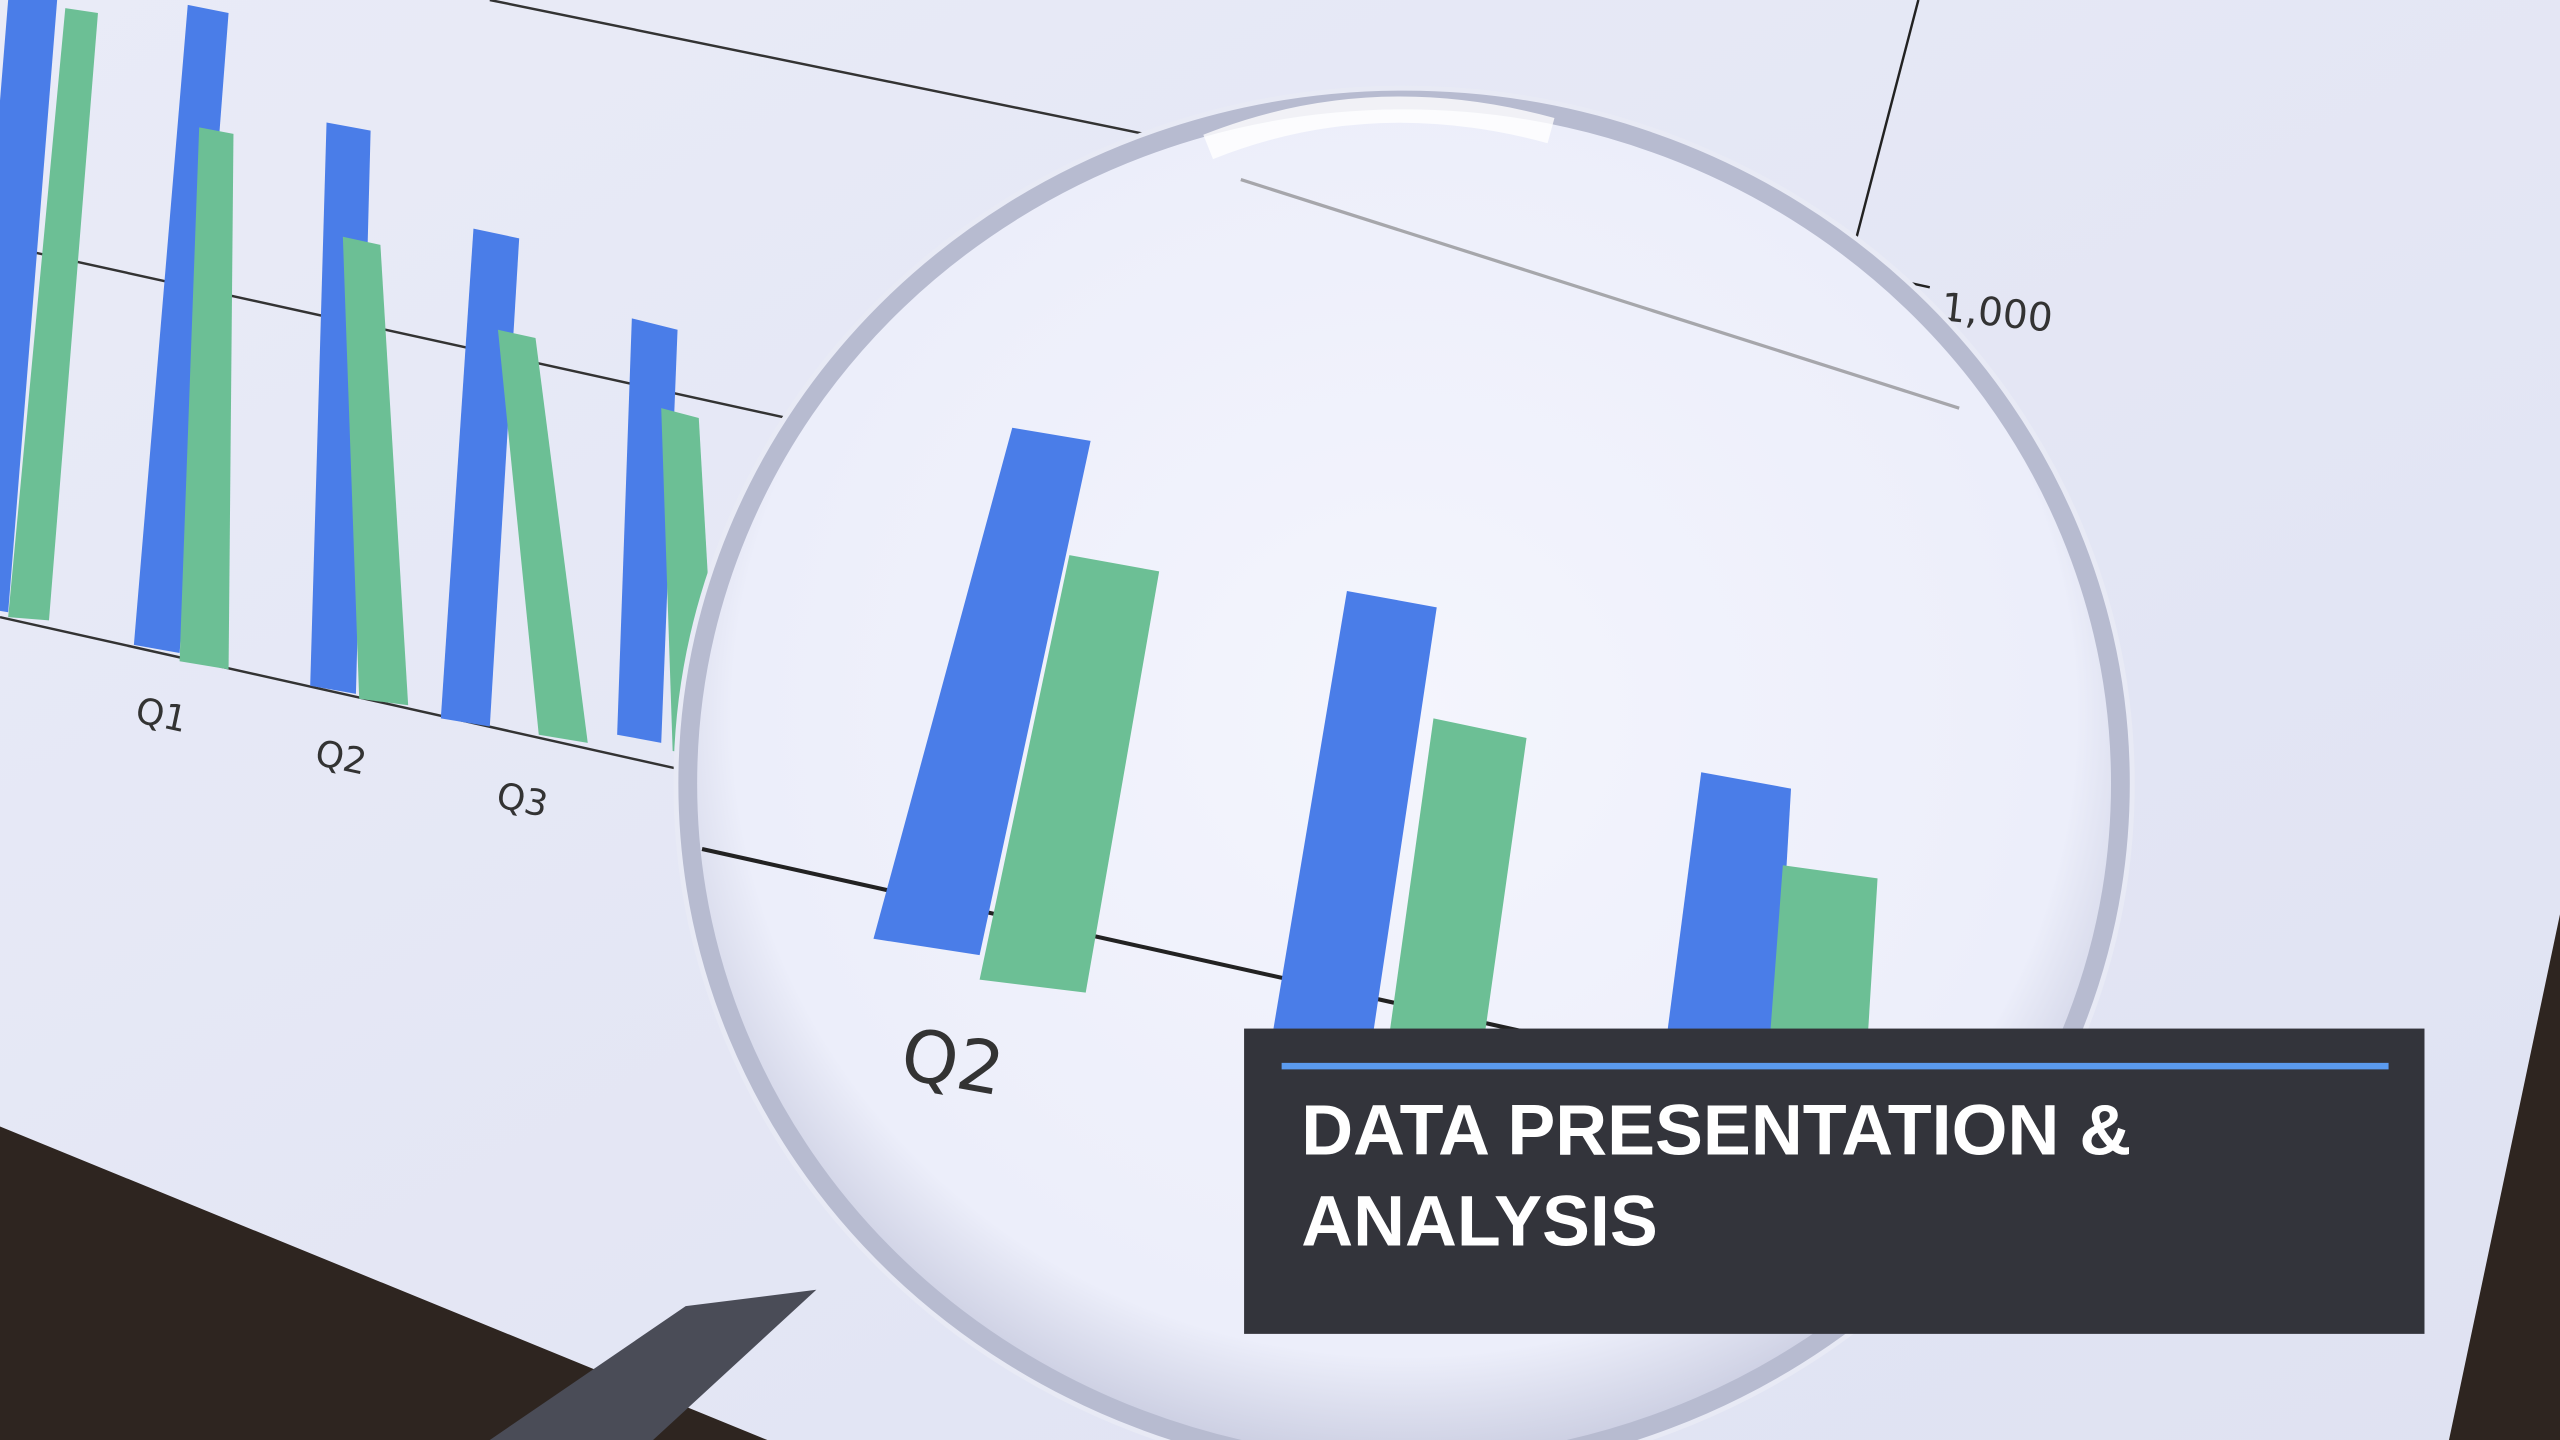 The width and height of the screenshot is (2560, 1440). What do you see at coordinates (522, 800) in the screenshot?
I see `photo-label: Q3` at bounding box center [522, 800].